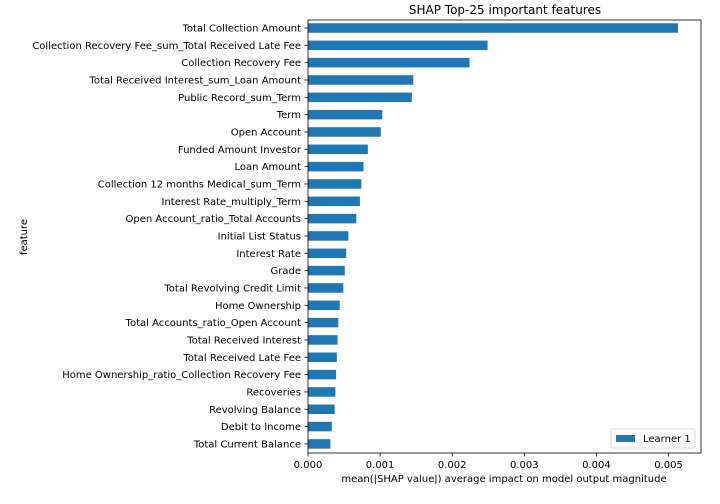  I want to click on category-label-21: Recoveries, so click(273, 392).